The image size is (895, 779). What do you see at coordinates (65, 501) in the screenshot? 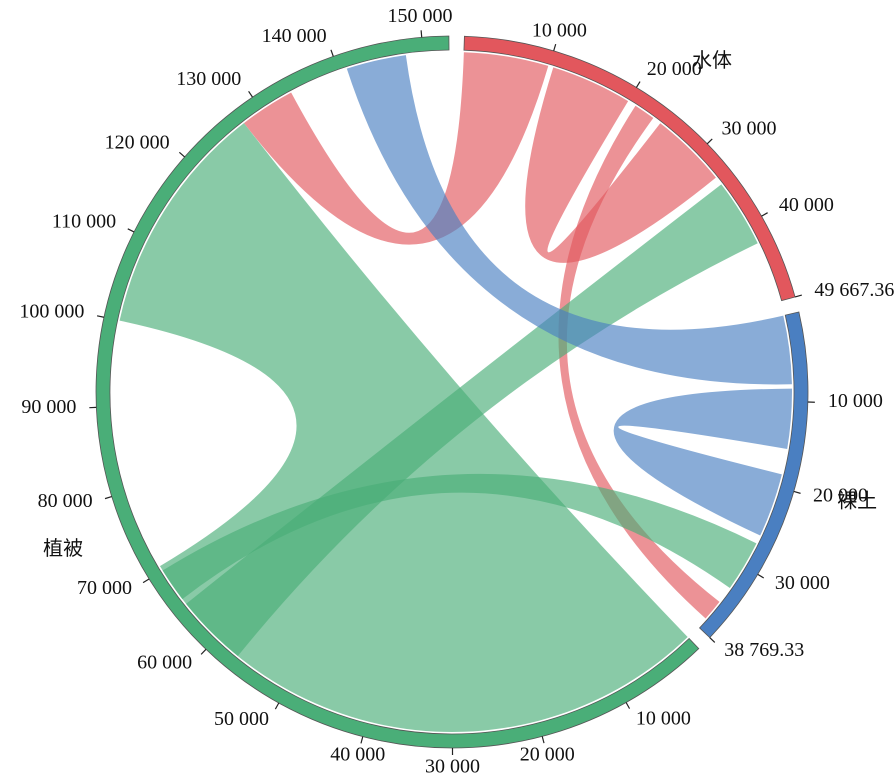
I see `tick-label: 80 000` at bounding box center [65, 501].